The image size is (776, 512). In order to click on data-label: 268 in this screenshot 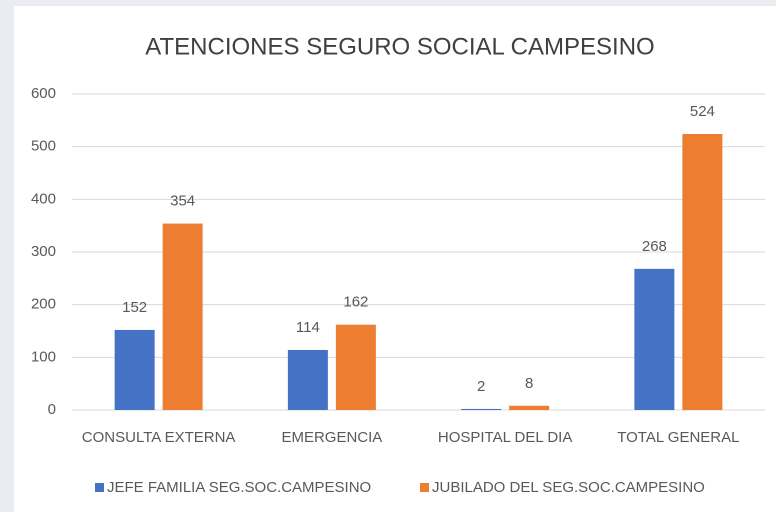, I will do `click(654, 246)`.